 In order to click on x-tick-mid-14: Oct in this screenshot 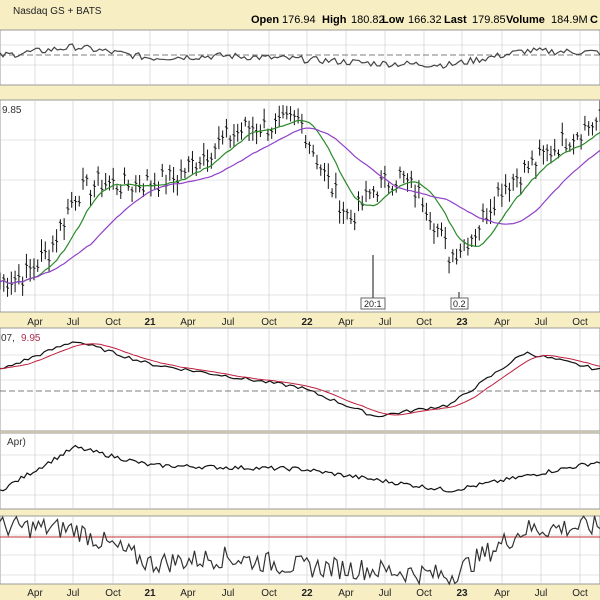, I will do `click(580, 322)`.